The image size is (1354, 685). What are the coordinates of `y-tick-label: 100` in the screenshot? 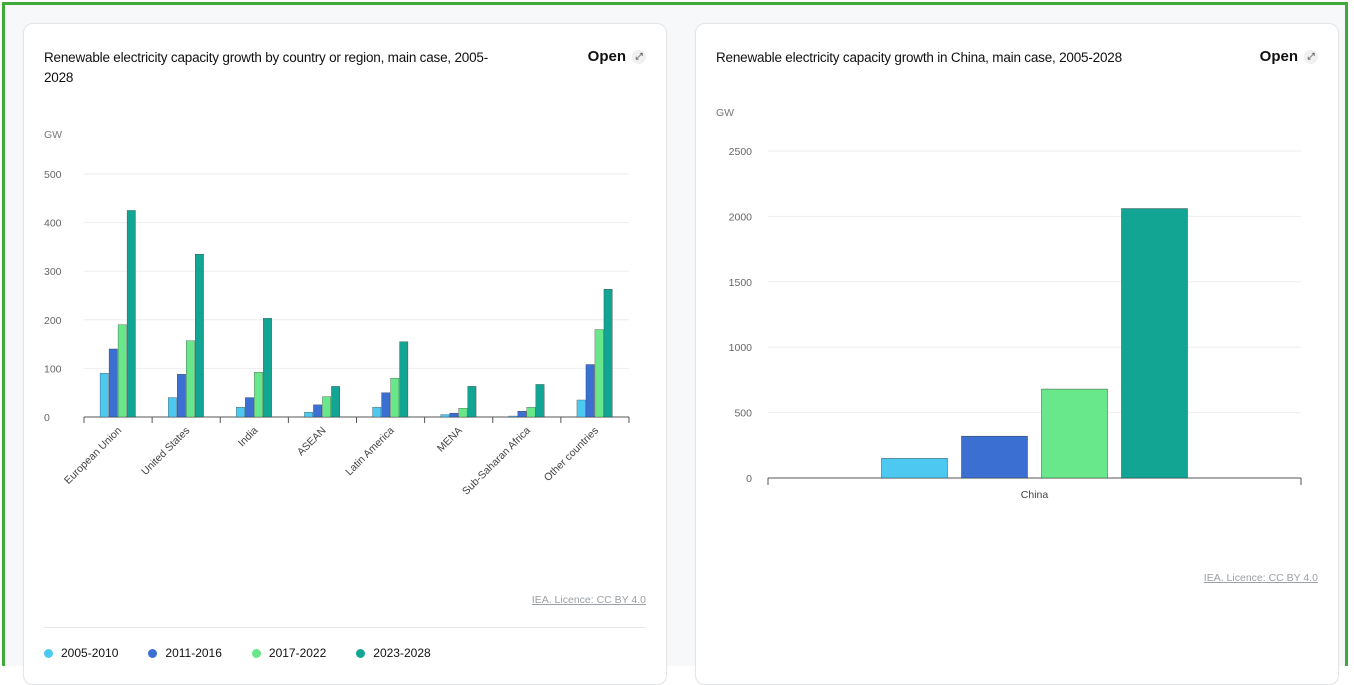 It's located at (53, 369).